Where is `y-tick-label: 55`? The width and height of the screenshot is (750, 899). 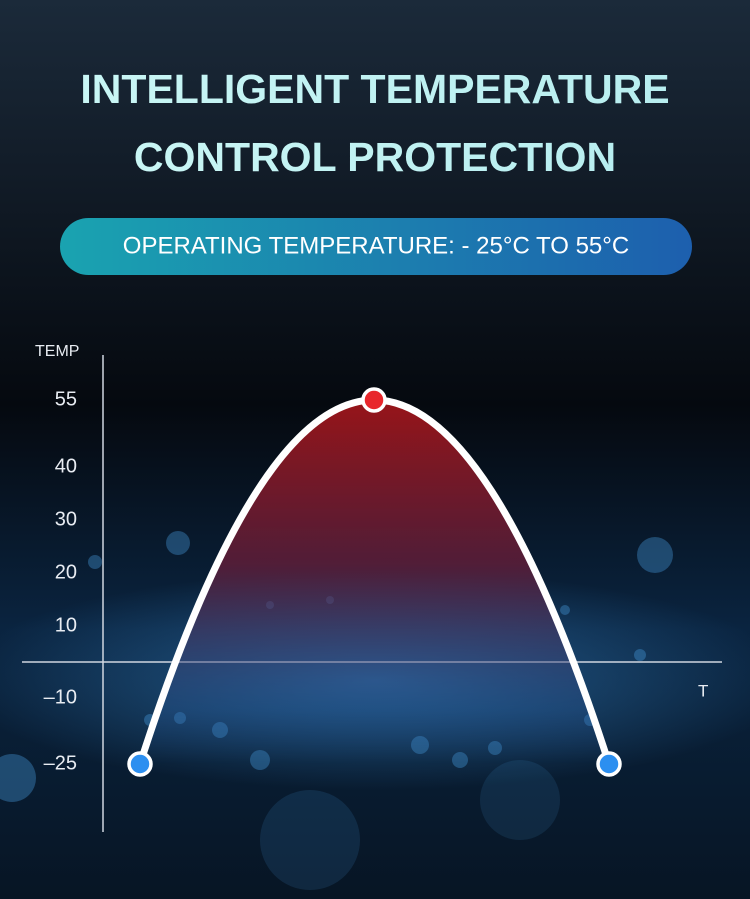
y-tick-label: 55 is located at coordinates (66, 399).